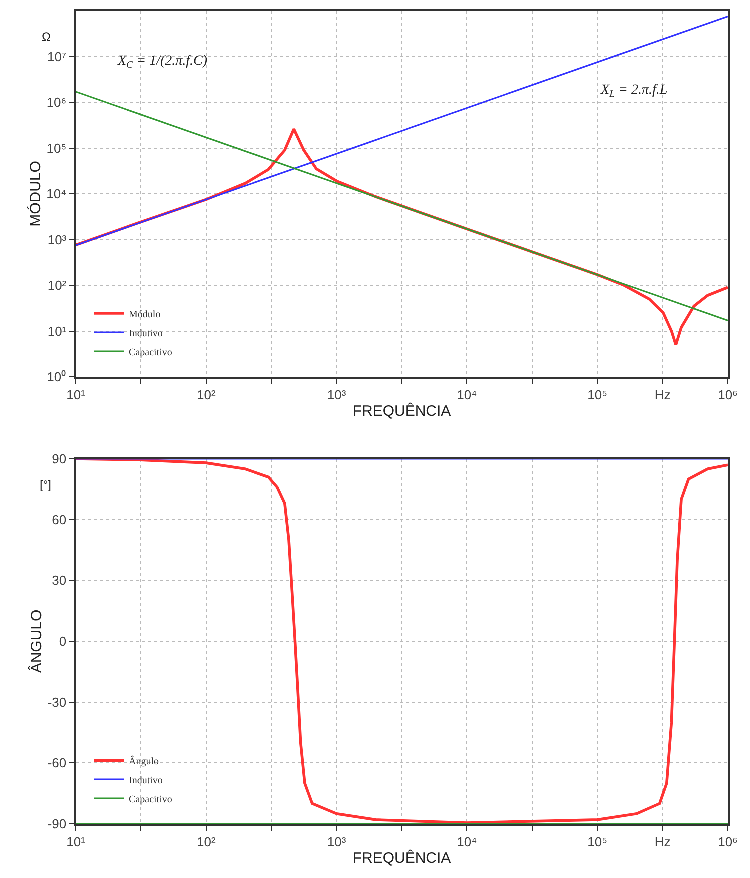 The image size is (750, 878). What do you see at coordinates (57, 763) in the screenshot?
I see `y-tick-label: -60` at bounding box center [57, 763].